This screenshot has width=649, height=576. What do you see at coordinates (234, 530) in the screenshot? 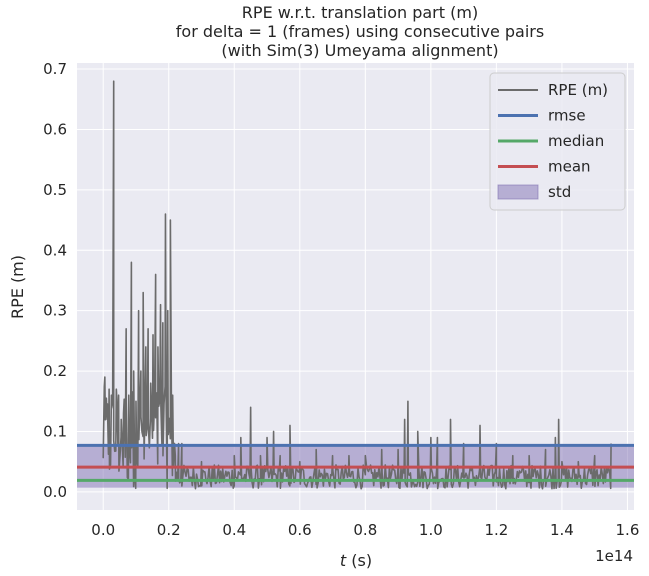
I see `x-tick-label: 0.4` at bounding box center [234, 530].